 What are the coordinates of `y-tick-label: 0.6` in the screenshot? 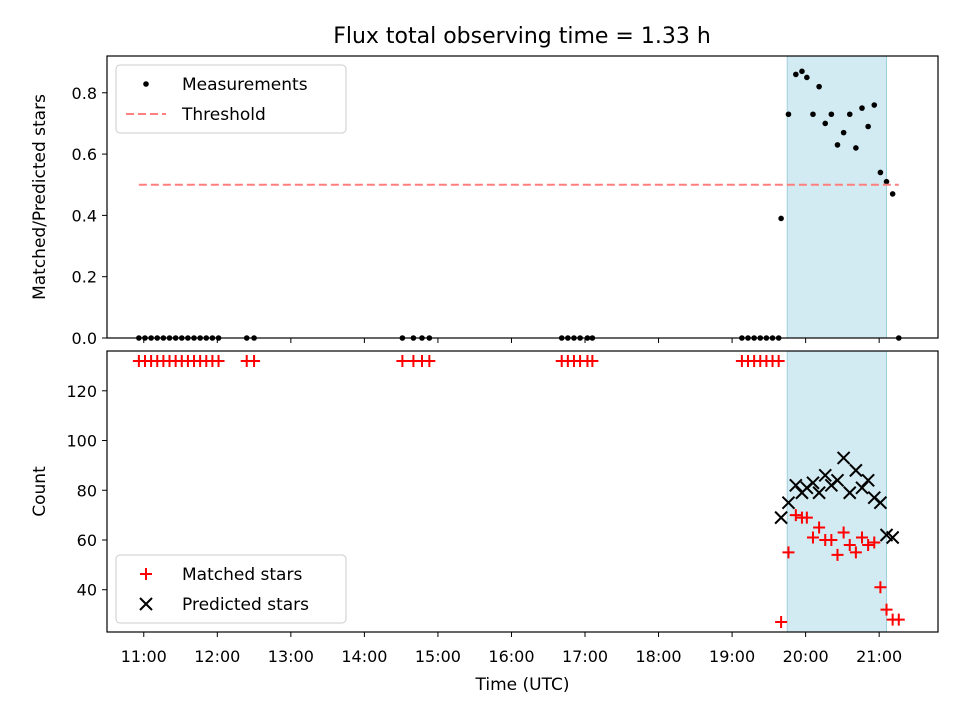 It's located at (84, 154).